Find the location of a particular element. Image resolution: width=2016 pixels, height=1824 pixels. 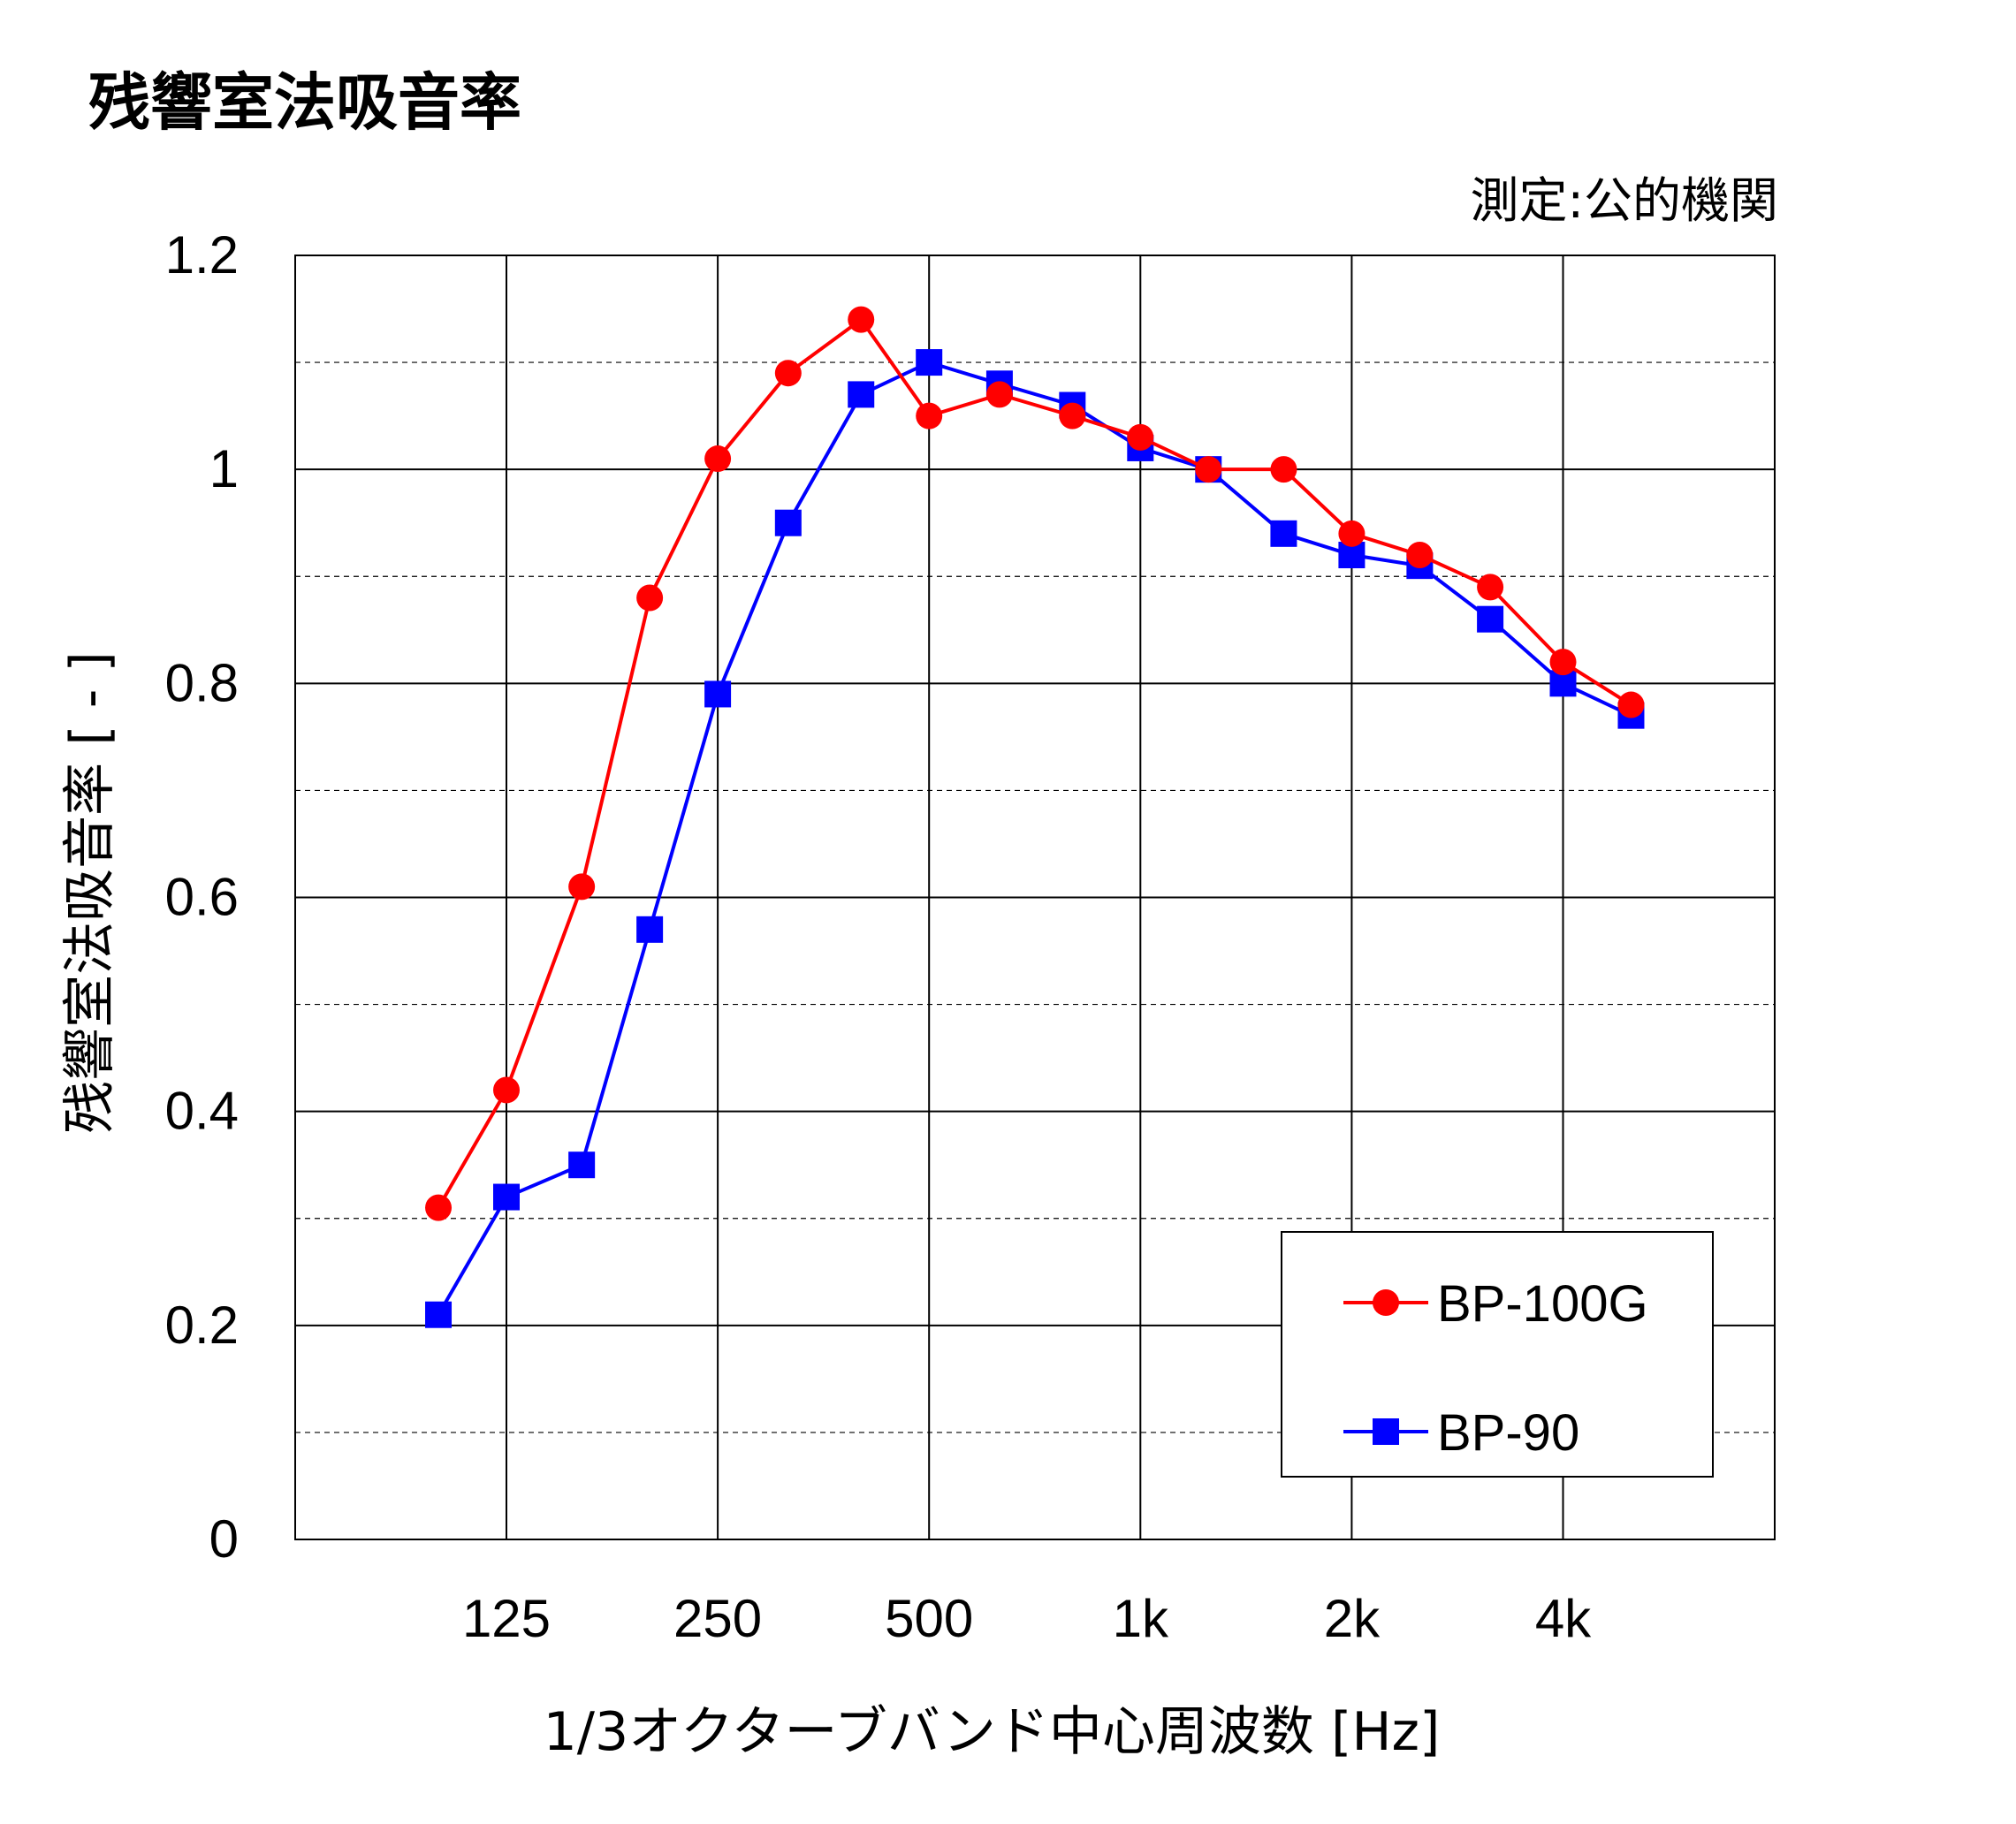

y-tick-label: 0.2 is located at coordinates (202, 1325).